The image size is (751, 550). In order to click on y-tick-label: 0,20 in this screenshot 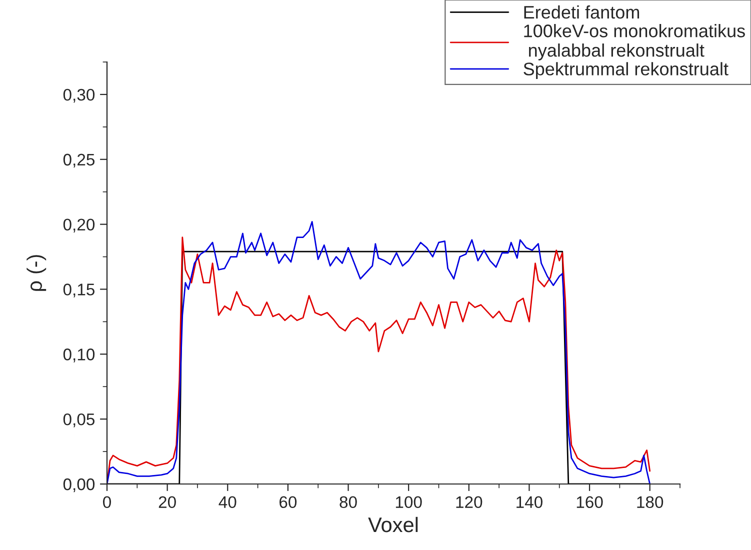, I will do `click(79, 225)`.